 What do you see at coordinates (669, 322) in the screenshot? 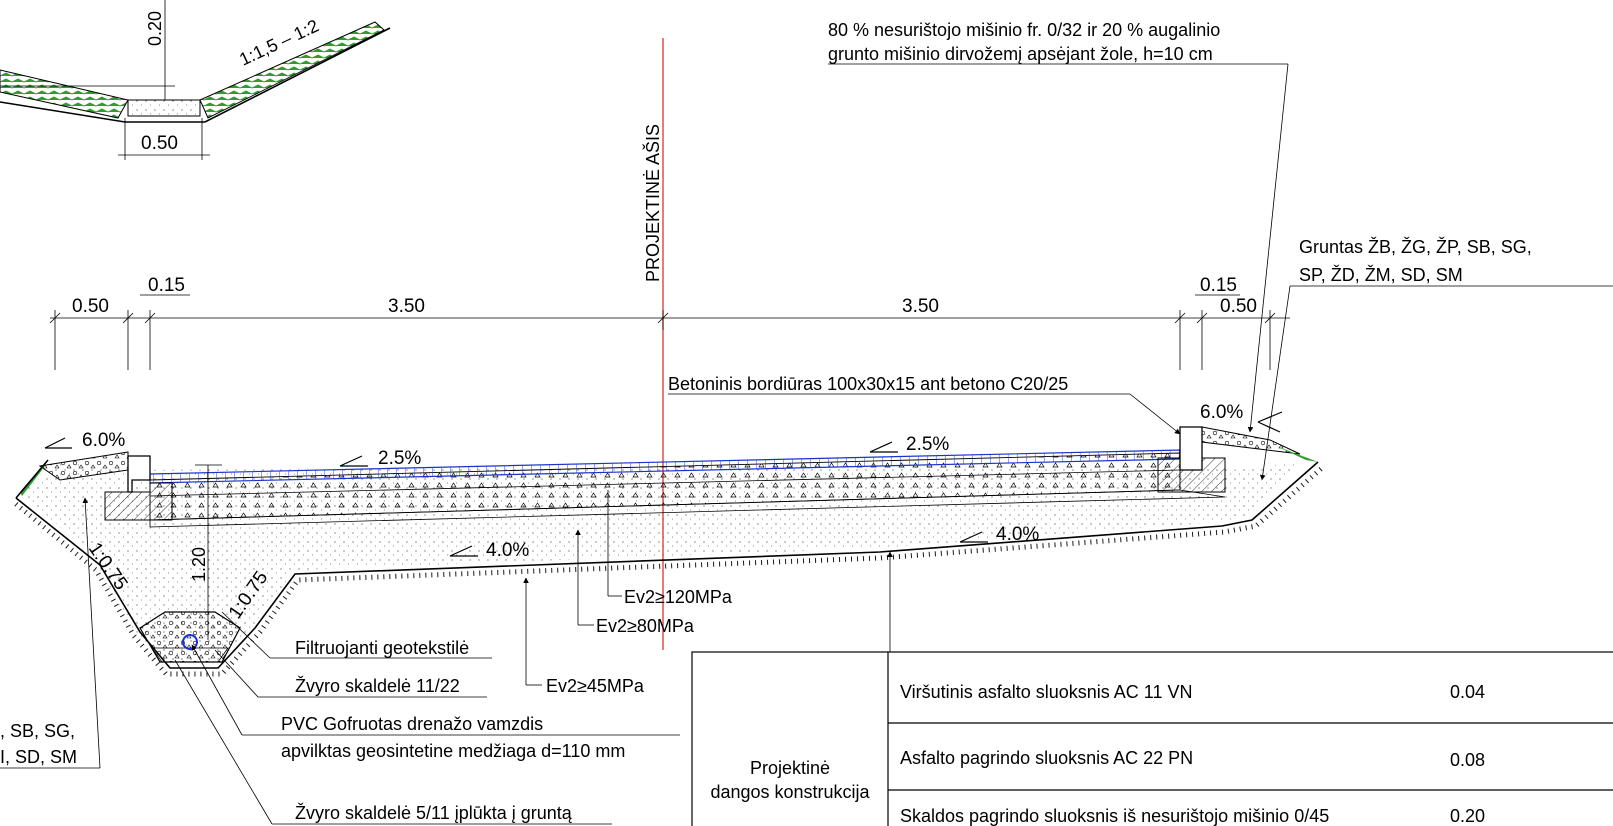
I see `dimension-row: 0.50 0.15 3.50 3.50 0.15 0.50` at bounding box center [669, 322].